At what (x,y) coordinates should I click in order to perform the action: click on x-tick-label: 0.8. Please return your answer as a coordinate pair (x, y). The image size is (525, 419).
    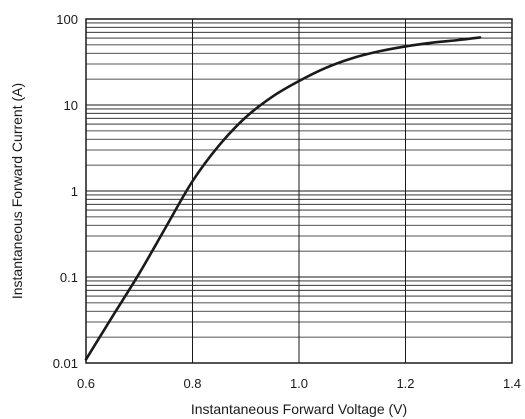
    Looking at the image, I should click on (192, 383).